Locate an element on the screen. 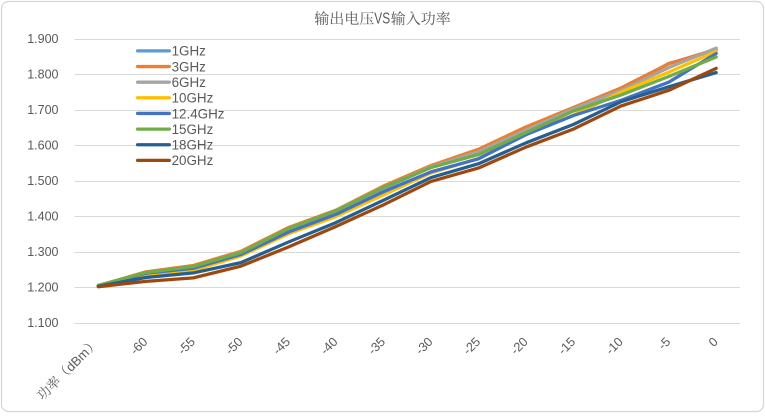 This screenshot has height=418, width=765. svg-text: 1.600 is located at coordinates (42, 146).